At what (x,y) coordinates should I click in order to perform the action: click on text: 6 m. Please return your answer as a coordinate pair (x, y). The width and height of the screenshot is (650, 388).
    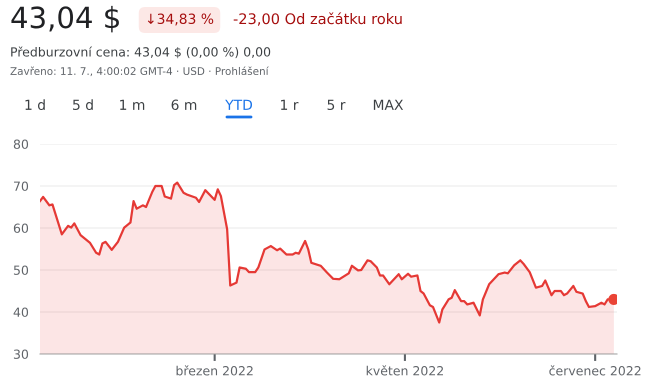
    Looking at the image, I should click on (184, 105).